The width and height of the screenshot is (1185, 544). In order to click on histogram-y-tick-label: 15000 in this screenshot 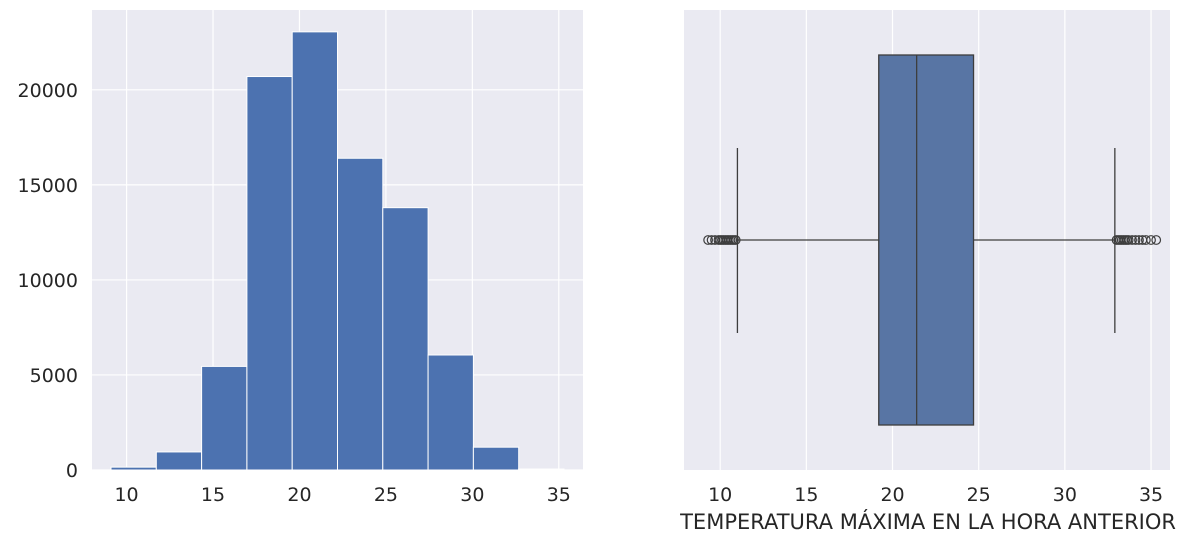, I will do `click(48, 186)`.